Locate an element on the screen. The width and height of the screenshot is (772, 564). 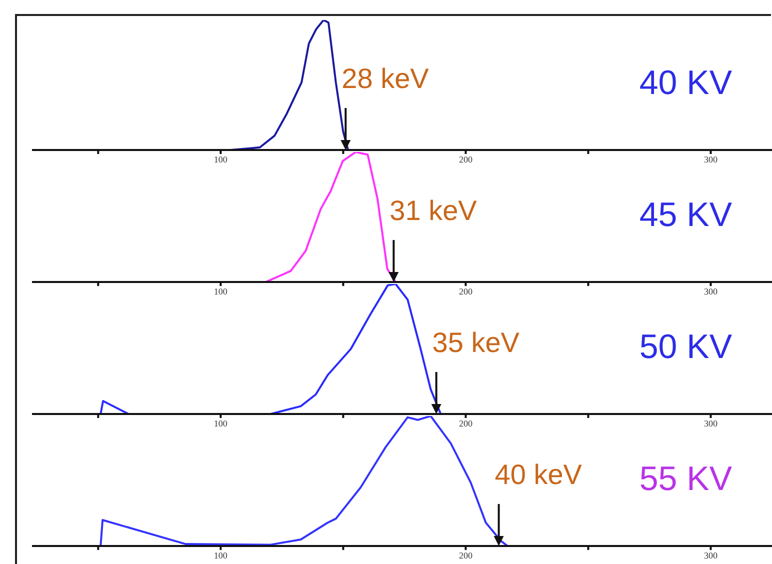
annotation: 35 keV is located at coordinates (476, 342).